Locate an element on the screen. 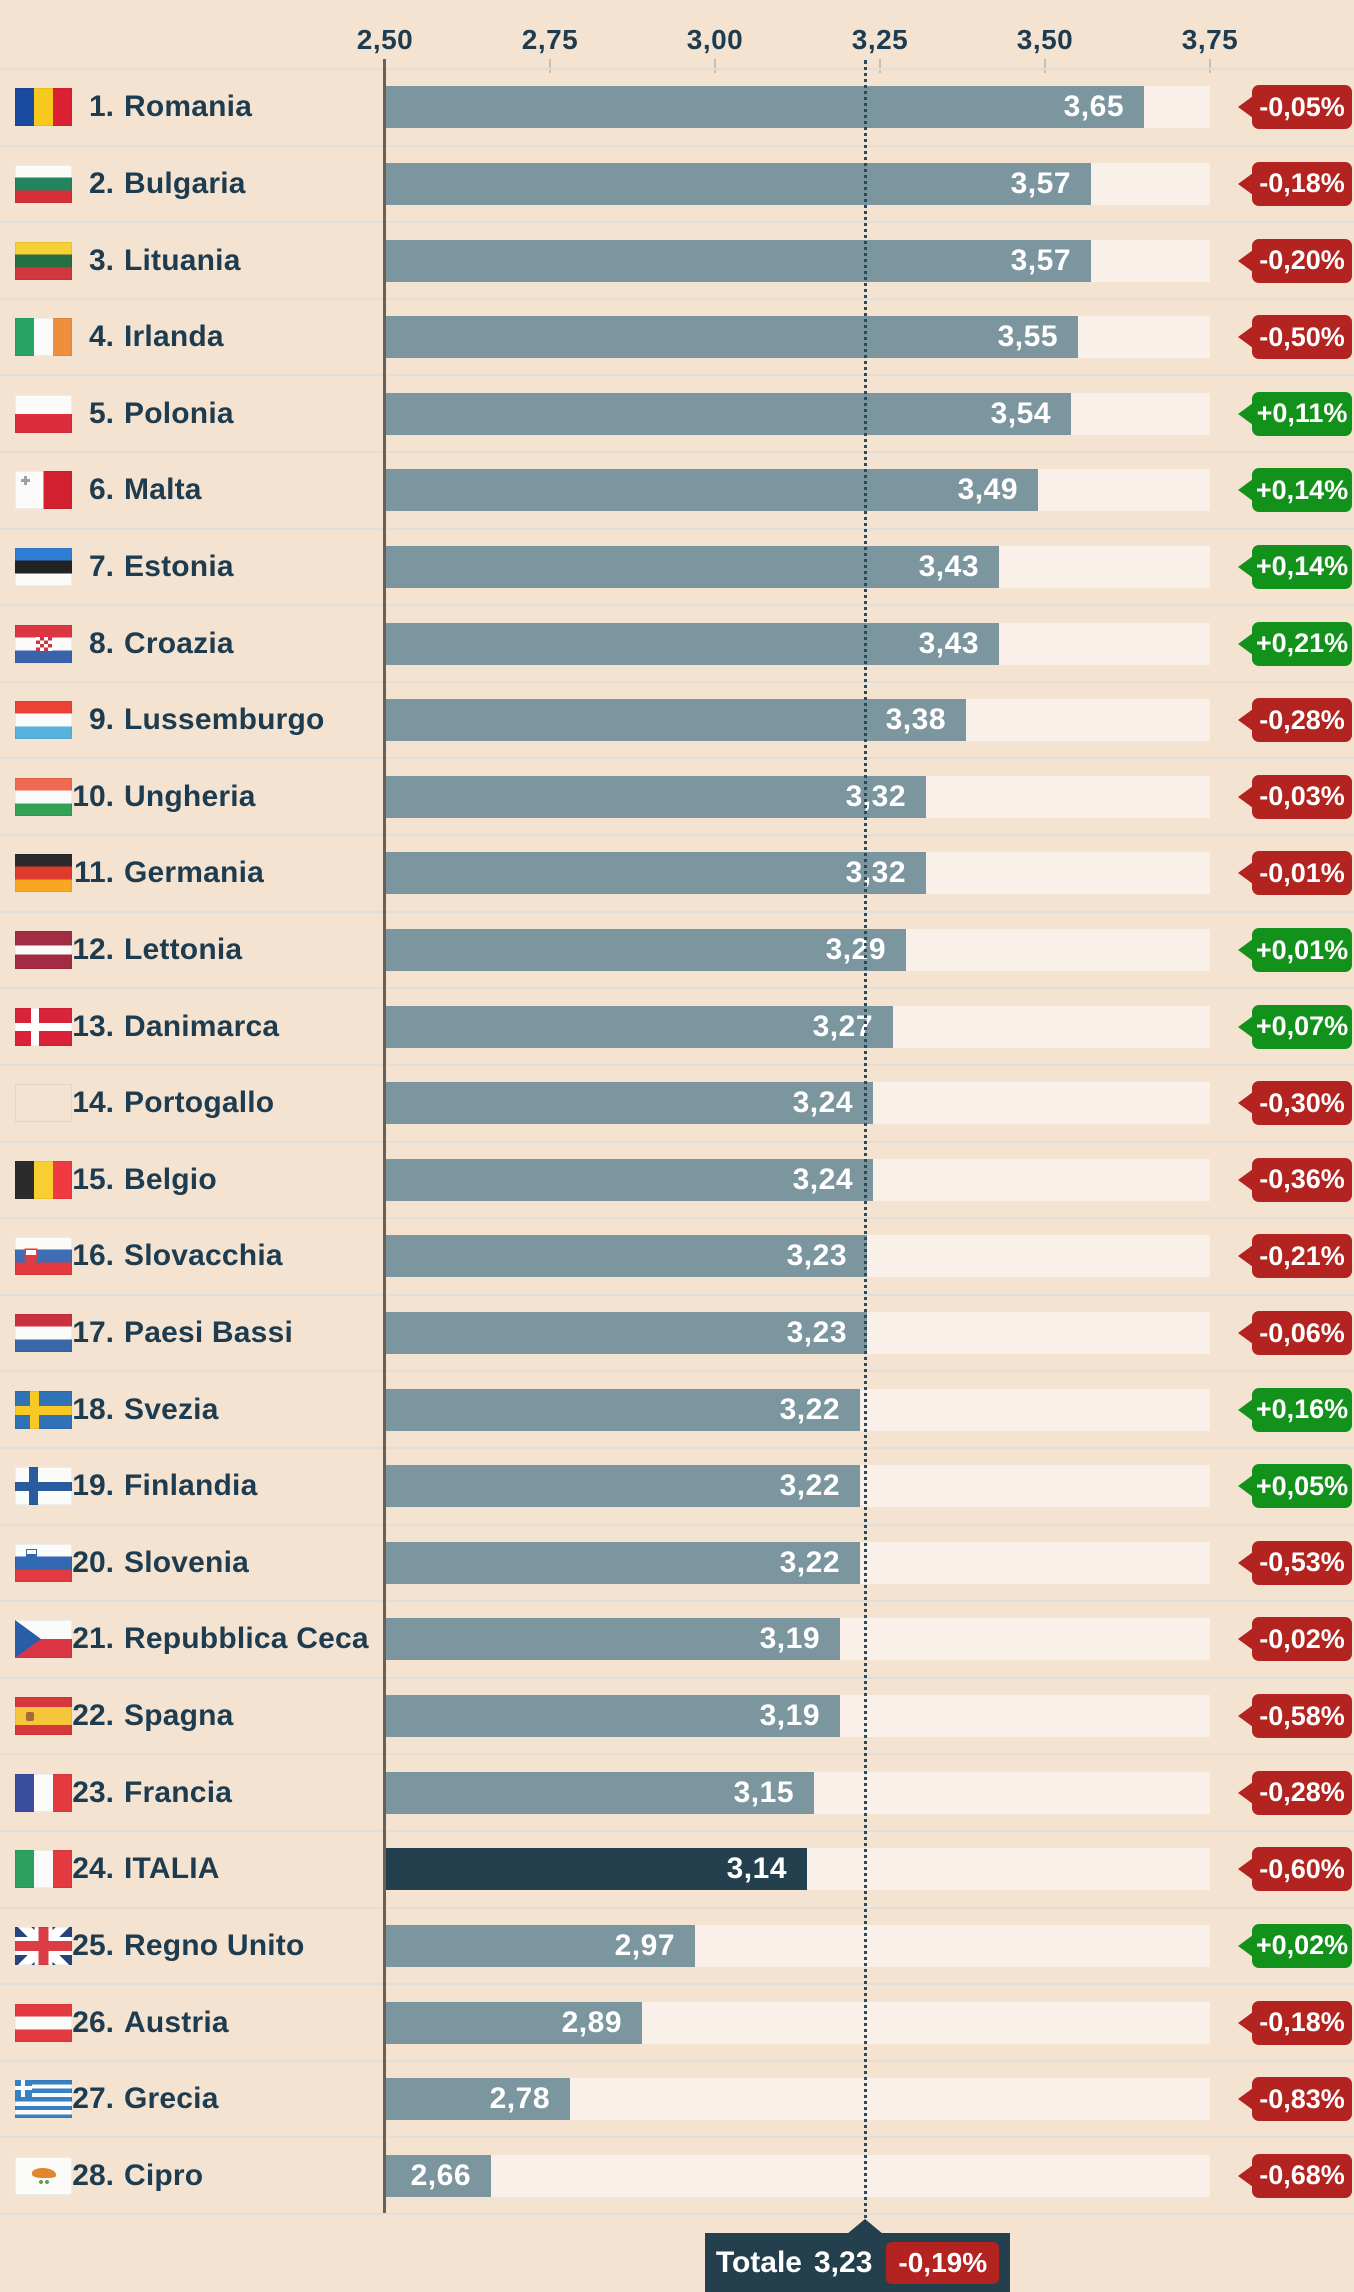 The width and height of the screenshot is (1354, 2292). change-badge: -0,50% is located at coordinates (1302, 337).